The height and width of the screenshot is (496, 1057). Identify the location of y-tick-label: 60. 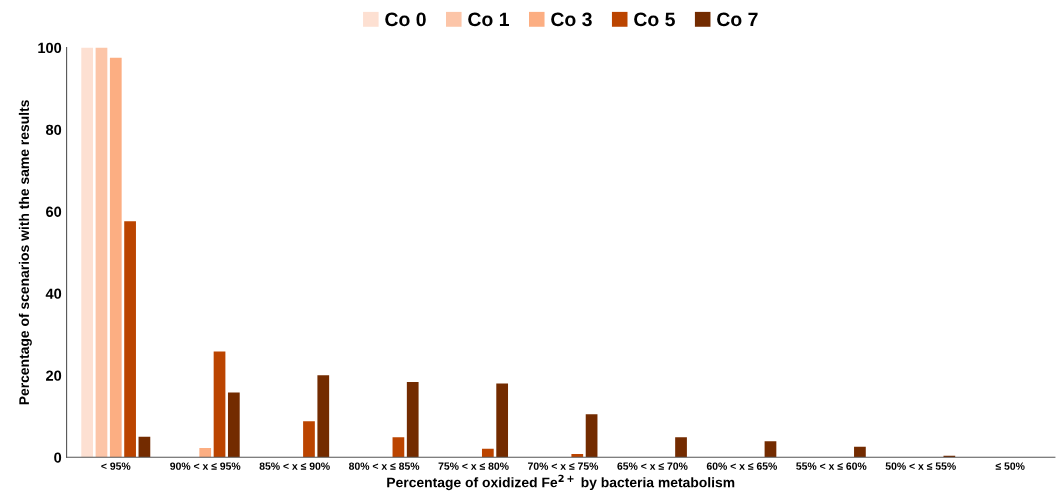
(54, 211).